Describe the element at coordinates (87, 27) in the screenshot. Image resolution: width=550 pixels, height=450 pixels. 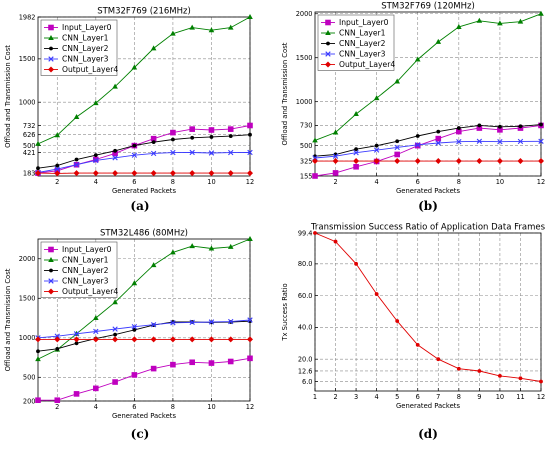
I see `legend-label: Input_Layer0` at that location.